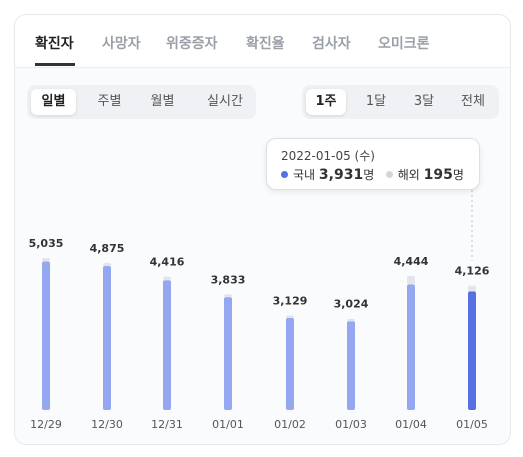  What do you see at coordinates (411, 261) in the screenshot?
I see `bar-total-label: 4,444` at bounding box center [411, 261].